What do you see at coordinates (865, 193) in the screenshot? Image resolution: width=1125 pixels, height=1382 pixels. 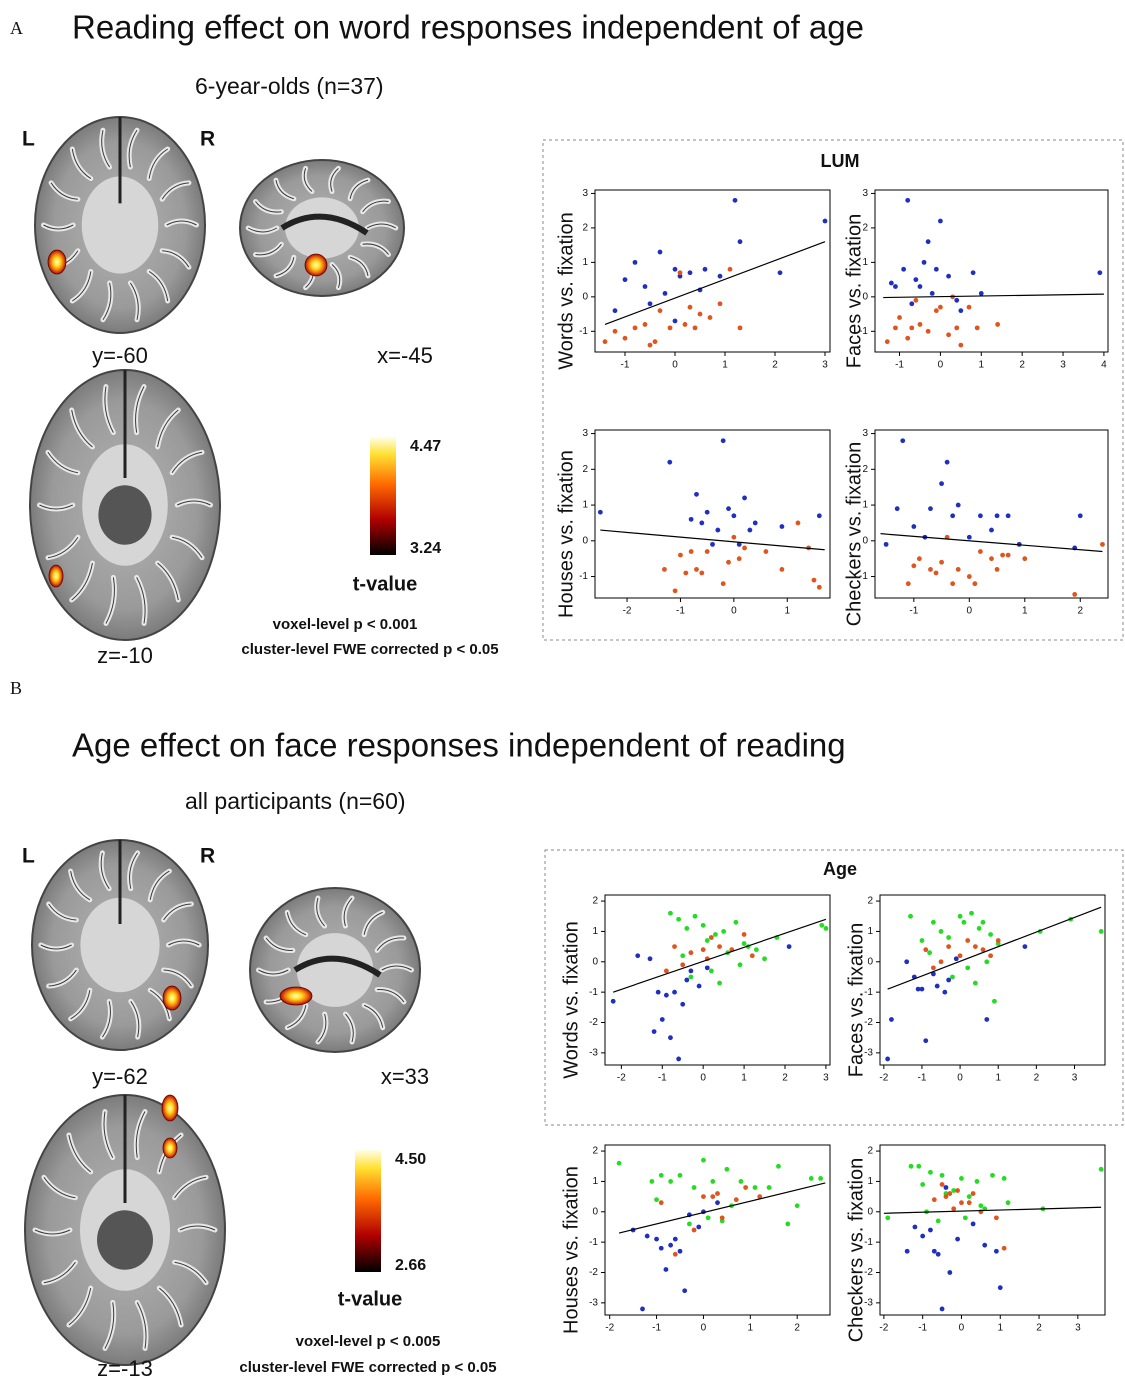 I see `y-tick-label: 3` at bounding box center [865, 193].